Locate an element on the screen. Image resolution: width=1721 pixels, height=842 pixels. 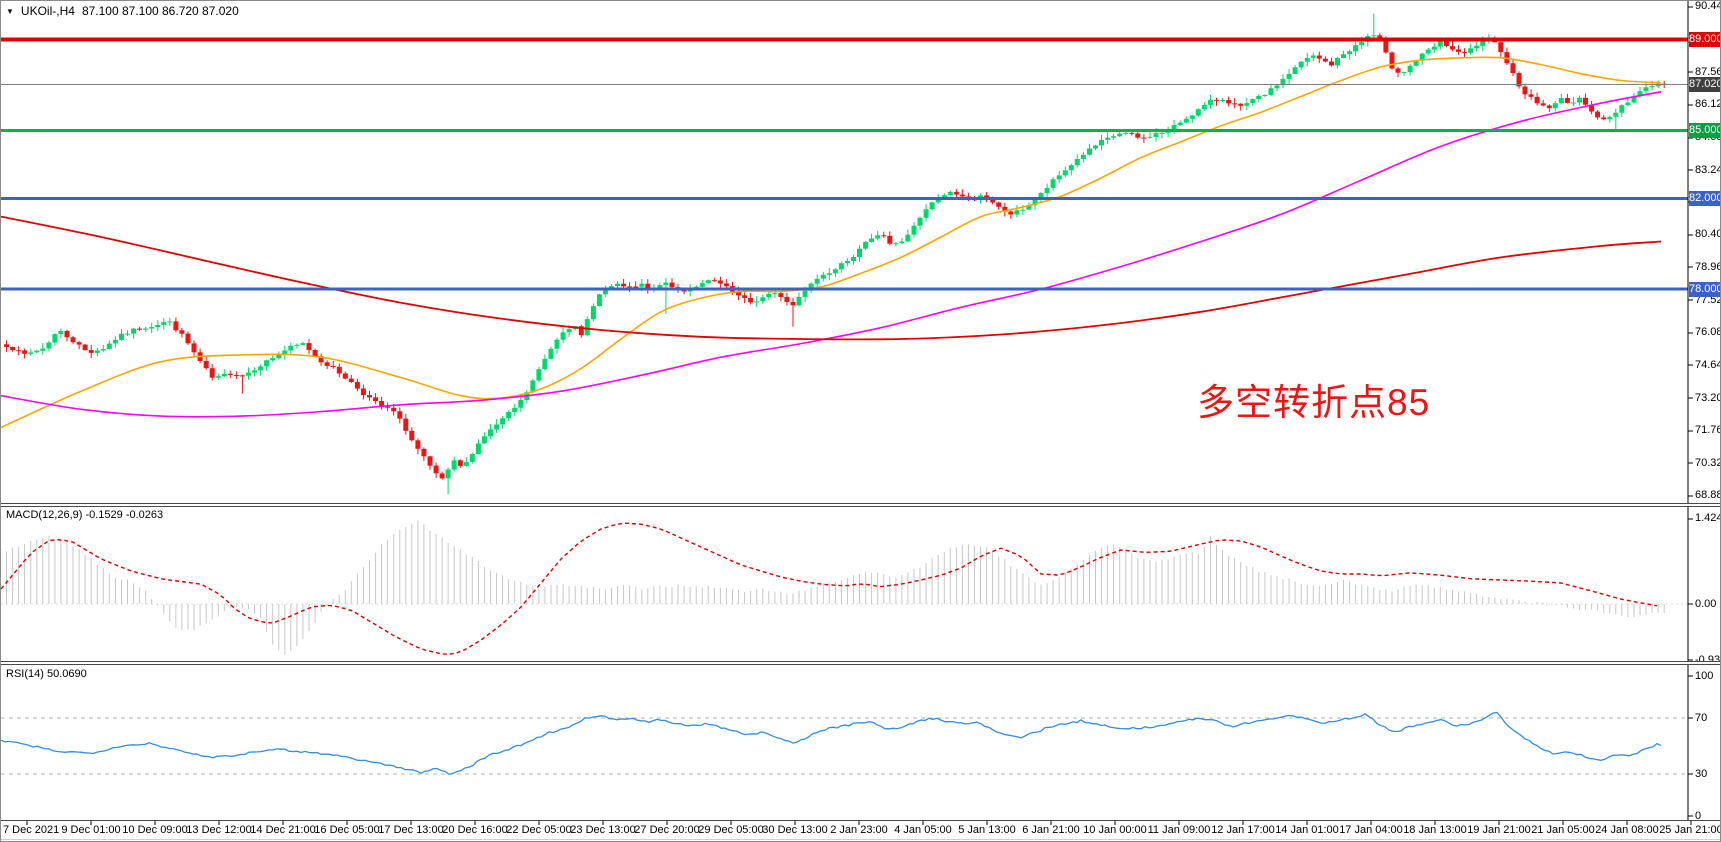
time-axis-label: 19 Jan 21:00 is located at coordinates (1499, 830).